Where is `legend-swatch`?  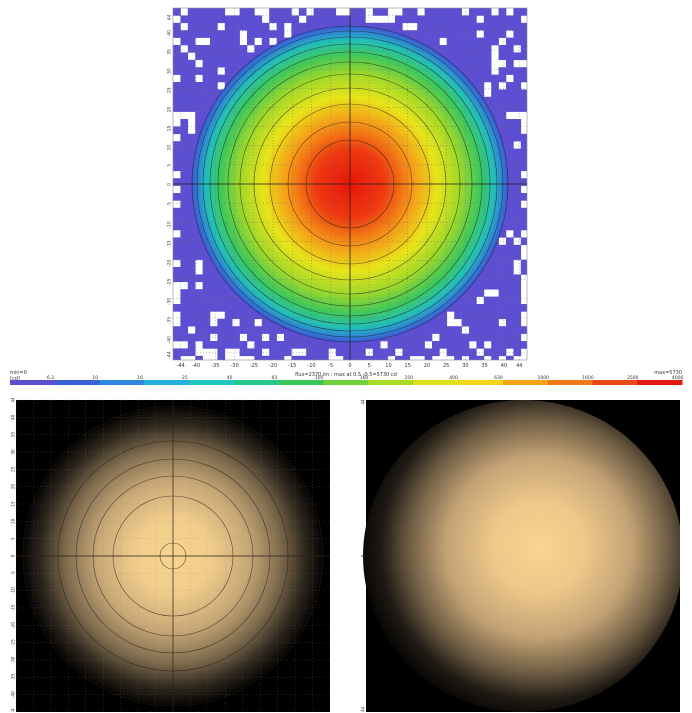
legend-swatch is located at coordinates (615, 382).